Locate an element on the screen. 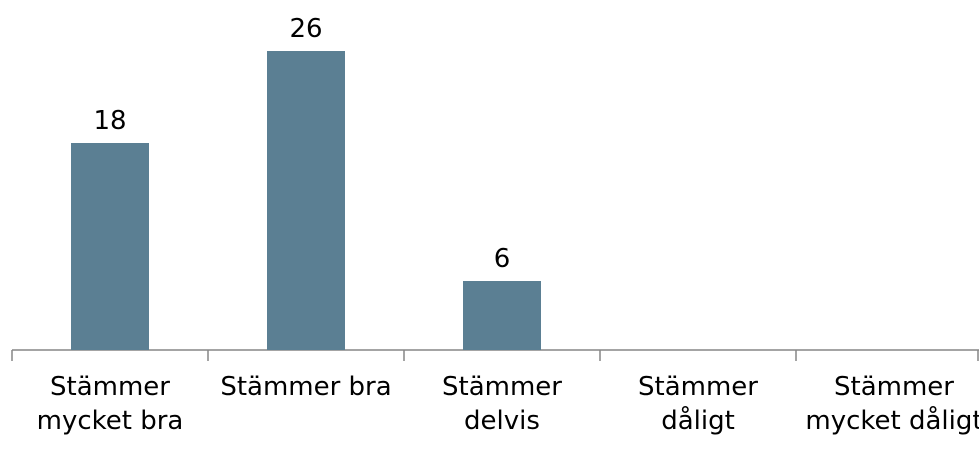 Image resolution: width=979 pixels, height=475 pixels. data-label: 26 is located at coordinates (305, 29).